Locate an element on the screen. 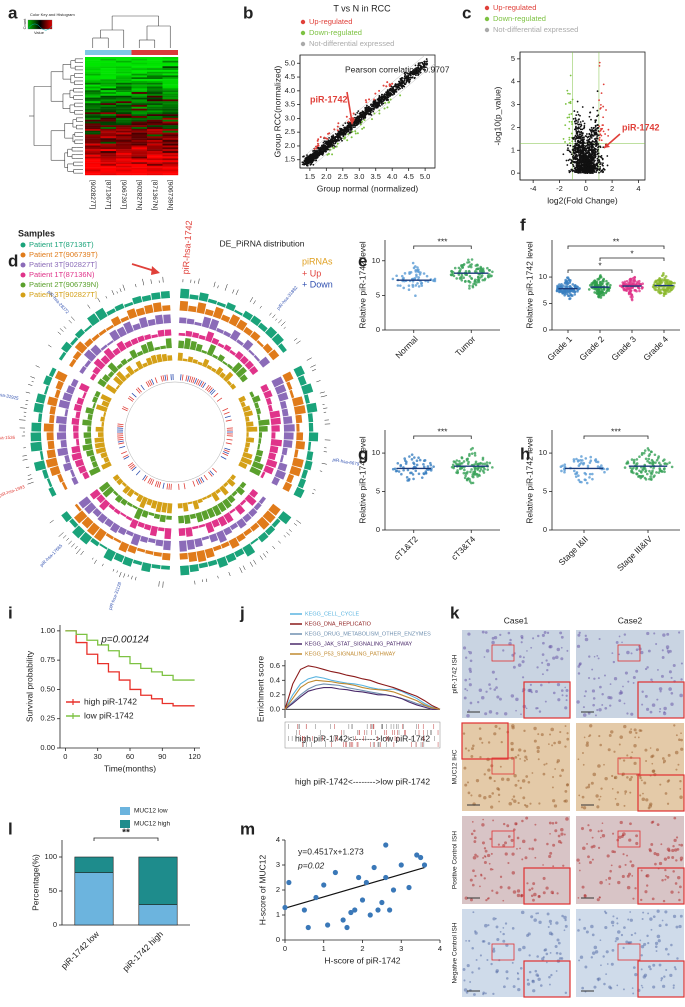 This screenshot has width=685, height=1007. y-axis-label: -log10(p_value) is located at coordinates (497, 115).